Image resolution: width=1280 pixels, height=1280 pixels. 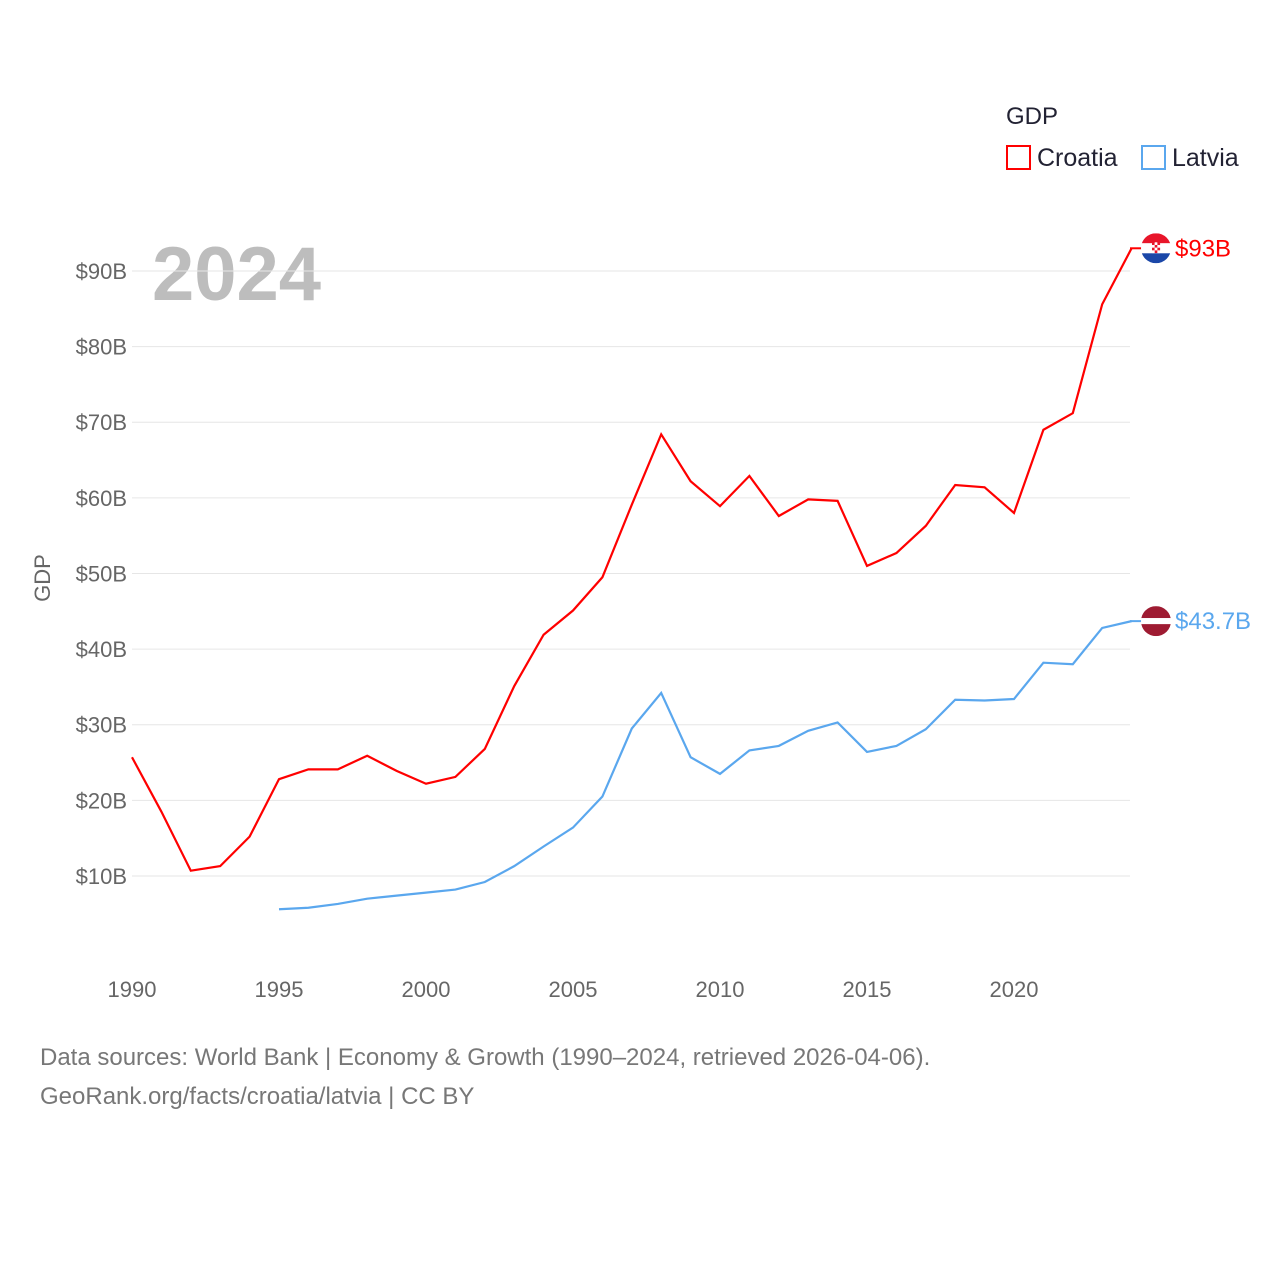 What do you see at coordinates (1156, 621) in the screenshot?
I see `latvia-flag-icon` at bounding box center [1156, 621].